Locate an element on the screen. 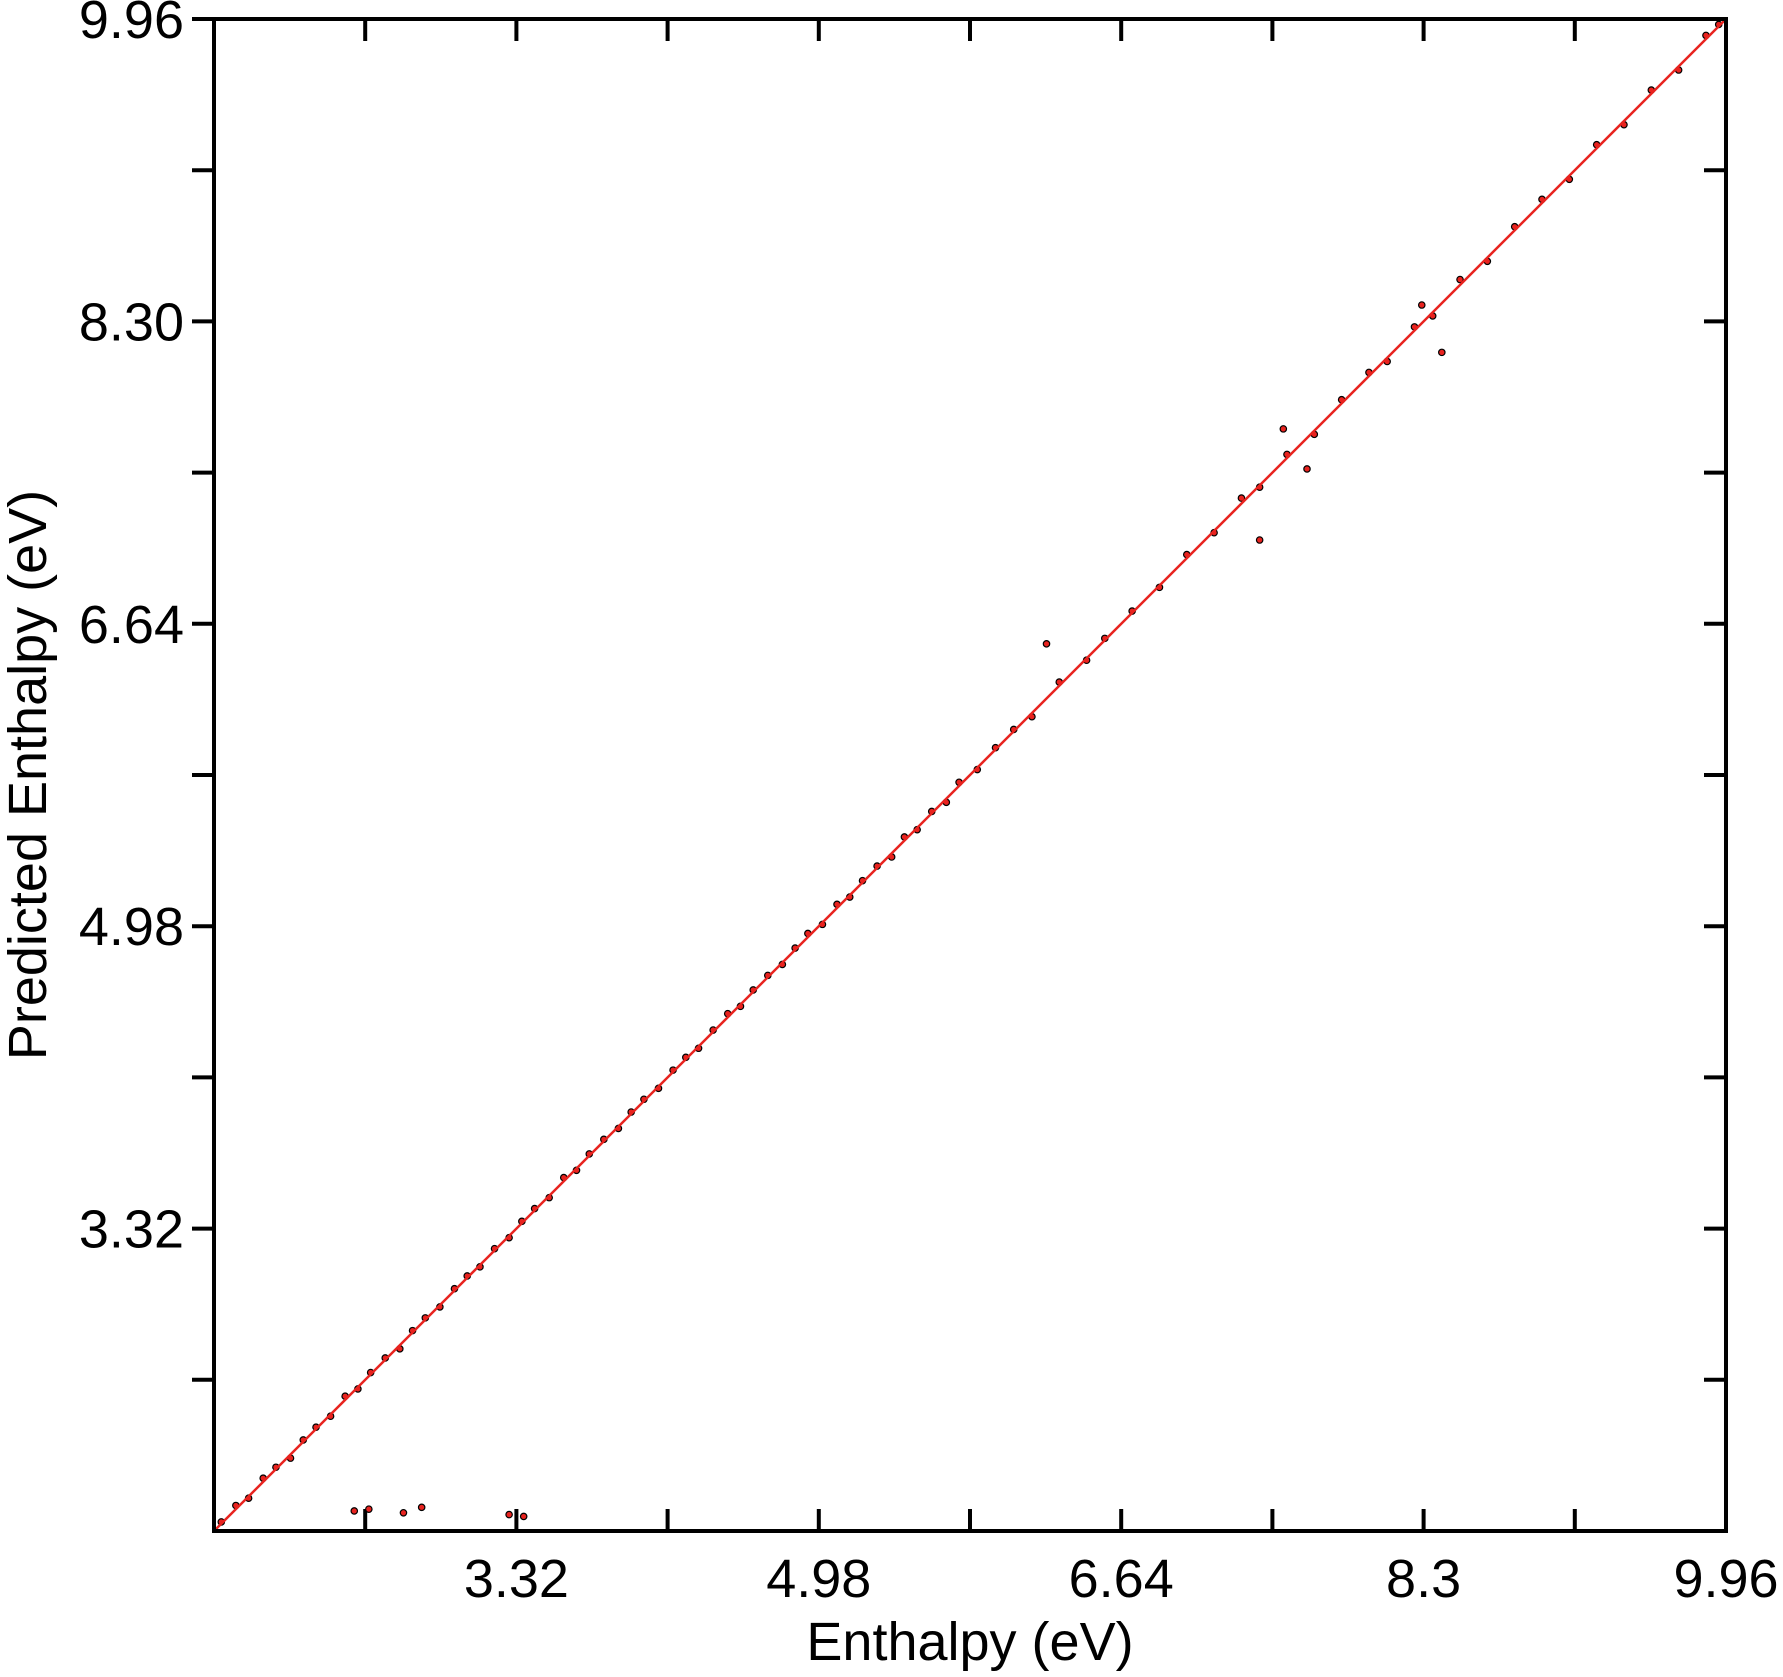 Image resolution: width=1783 pixels, height=1677 pixels. x-tick-label: 8.3 is located at coordinates (1423, 1579).